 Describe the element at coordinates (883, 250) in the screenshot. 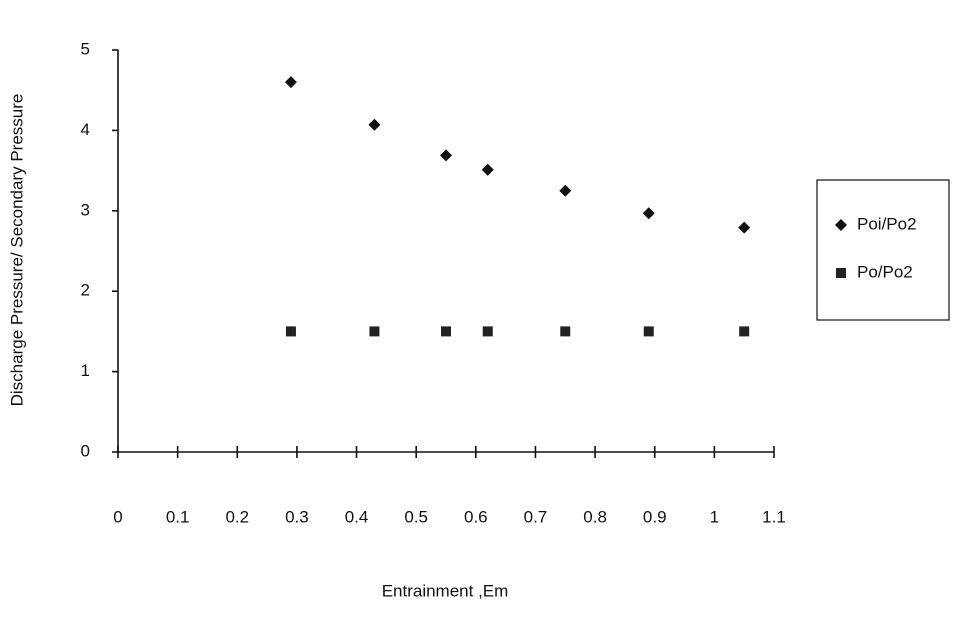

I see `legend-box` at that location.